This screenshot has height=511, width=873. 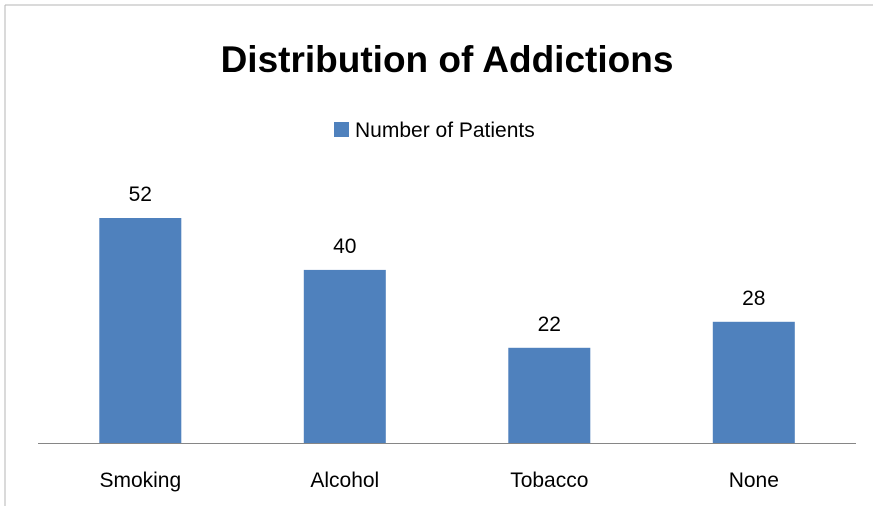 I want to click on category-label-none: None, so click(x=754, y=480).